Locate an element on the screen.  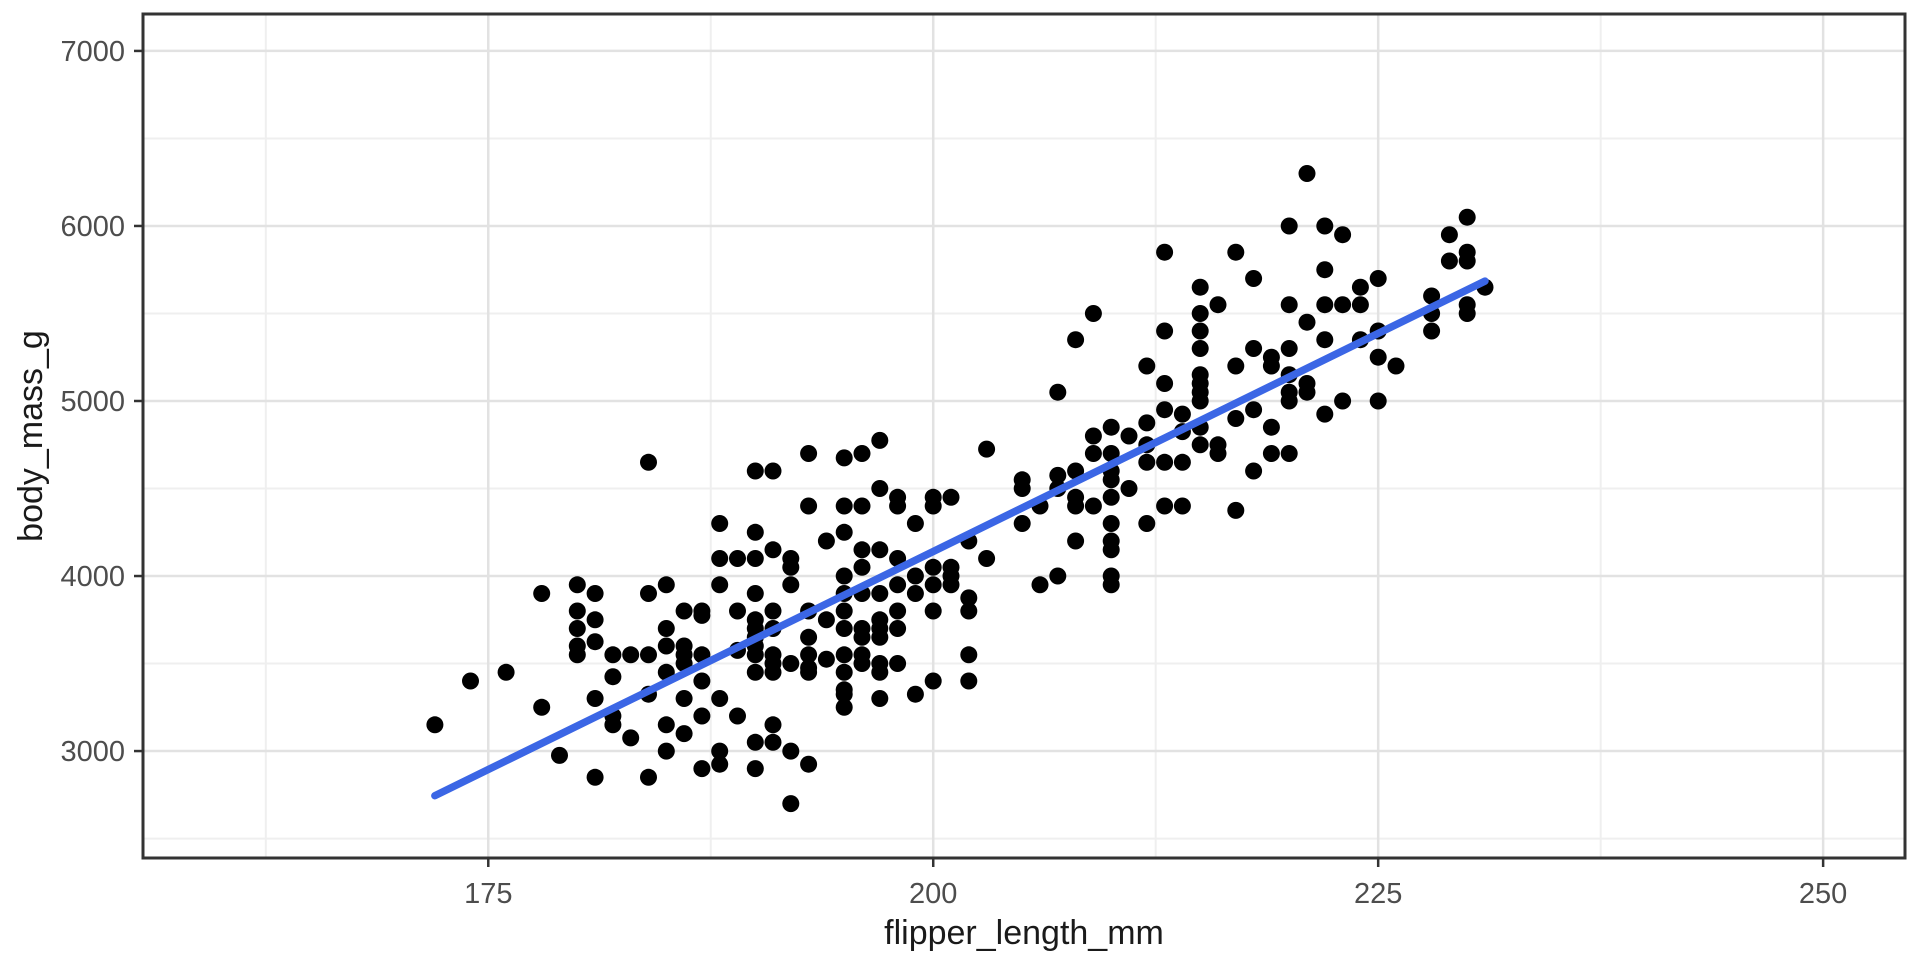
x-tick-label: 250 is located at coordinates (1823, 894).